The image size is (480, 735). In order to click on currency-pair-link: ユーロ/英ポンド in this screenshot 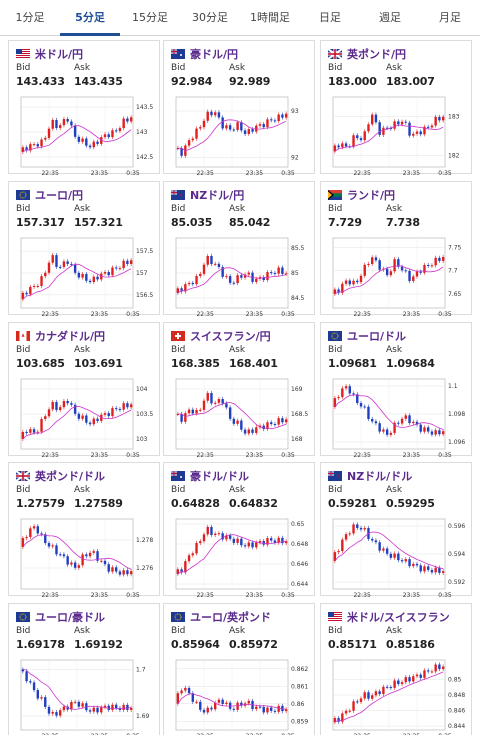, I will do `click(231, 617)`.